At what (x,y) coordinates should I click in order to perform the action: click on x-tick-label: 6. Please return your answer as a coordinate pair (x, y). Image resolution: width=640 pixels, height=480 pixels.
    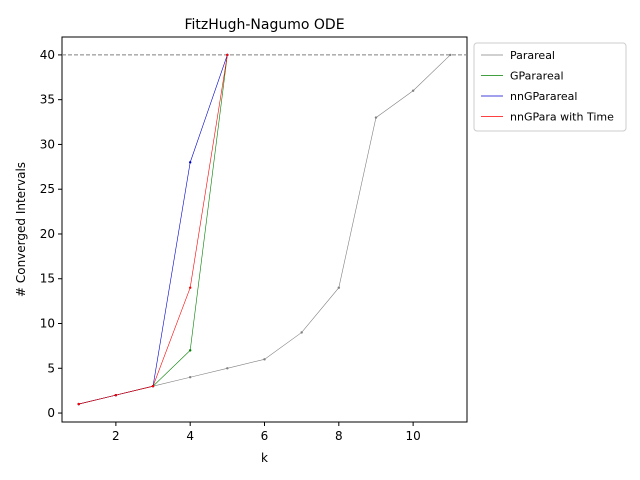
    Looking at the image, I should click on (265, 436).